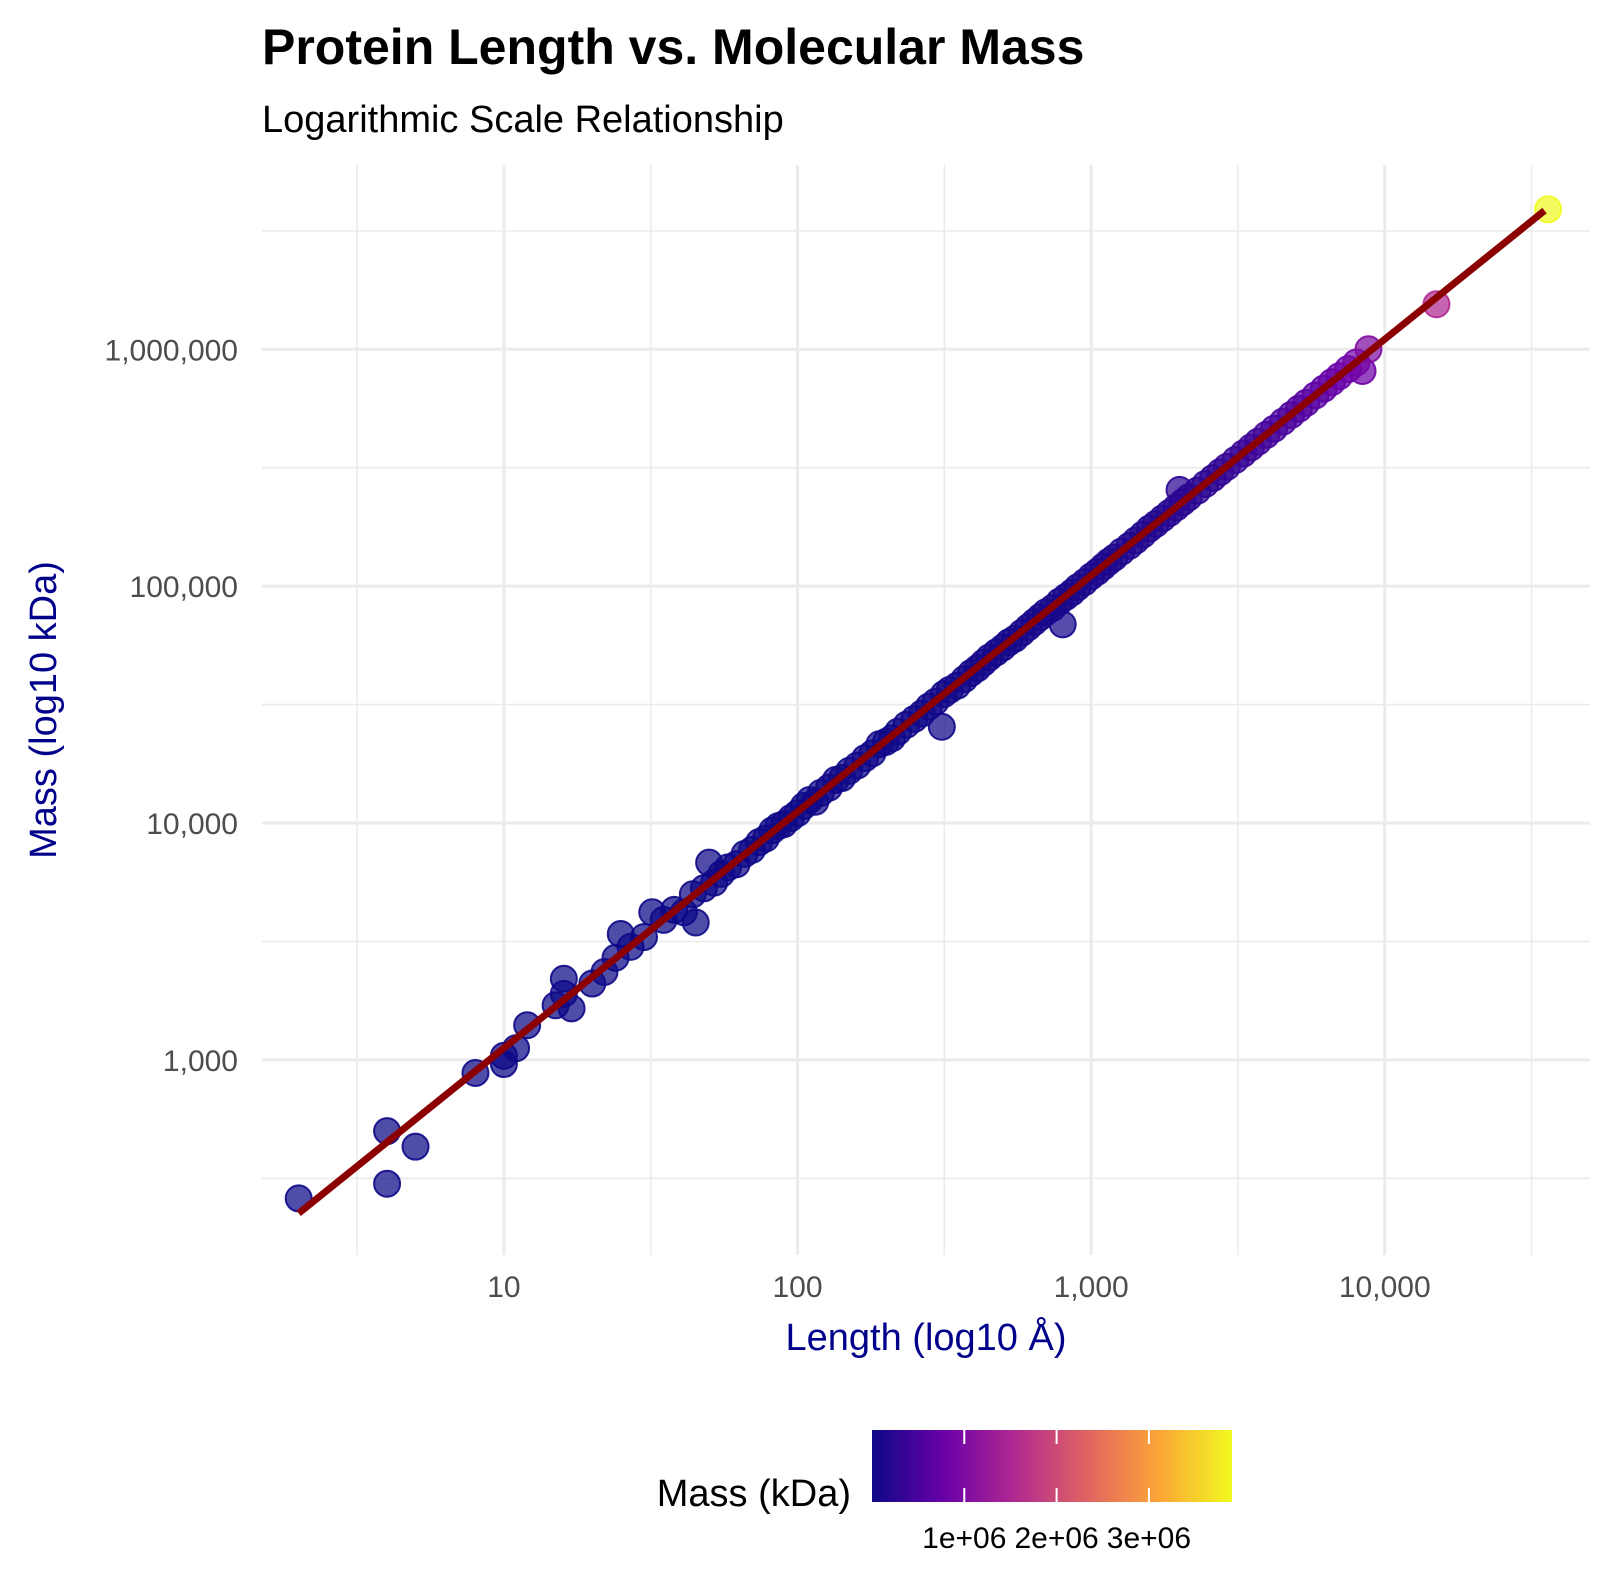 The image size is (1600, 1596). What do you see at coordinates (673, 47) in the screenshot?
I see `chart-title: Protein Length vs. Molecular Mass` at bounding box center [673, 47].